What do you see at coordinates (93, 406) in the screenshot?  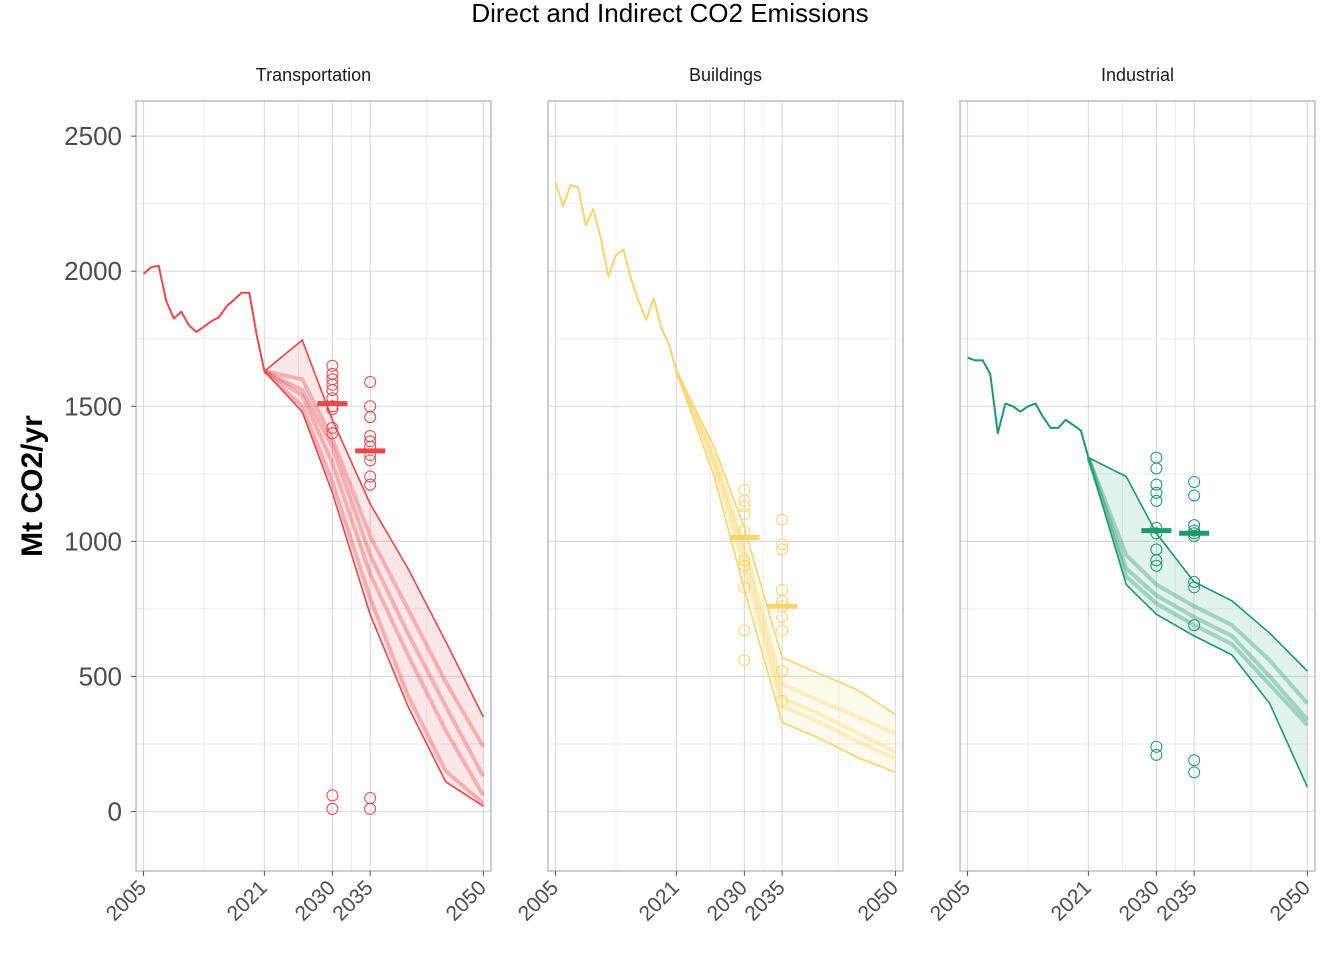 I see `y-tick-label: 1500` at bounding box center [93, 406].